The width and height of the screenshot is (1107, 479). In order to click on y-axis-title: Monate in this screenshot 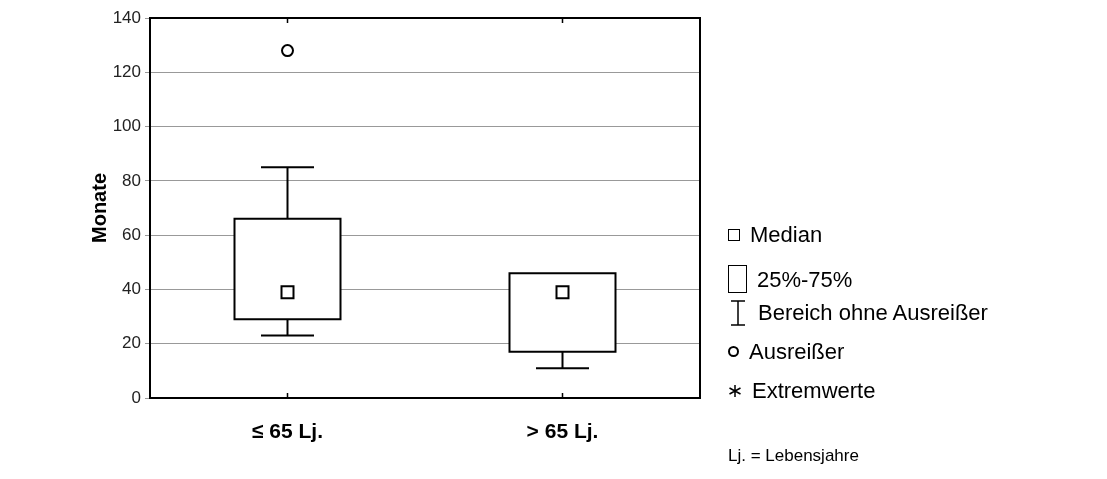, I will do `click(98, 208)`.